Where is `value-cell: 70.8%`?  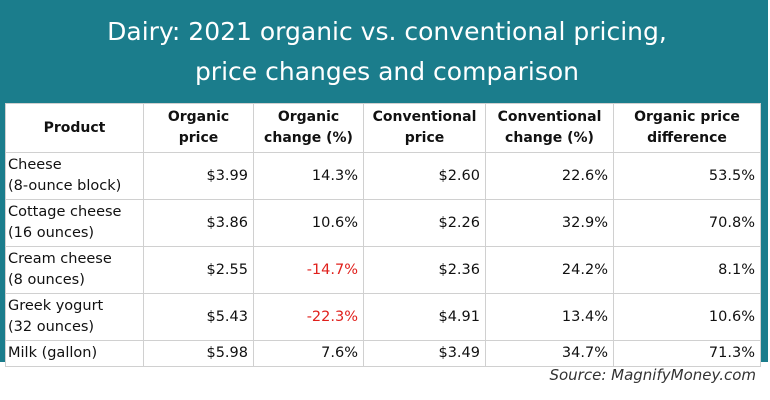 value-cell: 70.8% is located at coordinates (687, 223).